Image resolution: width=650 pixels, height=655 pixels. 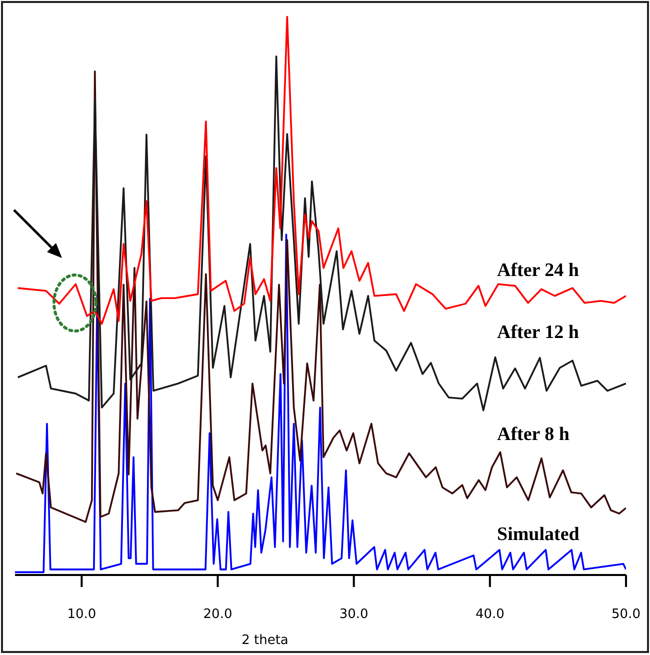 I want to click on series-label: After 8 h, so click(x=533, y=434).